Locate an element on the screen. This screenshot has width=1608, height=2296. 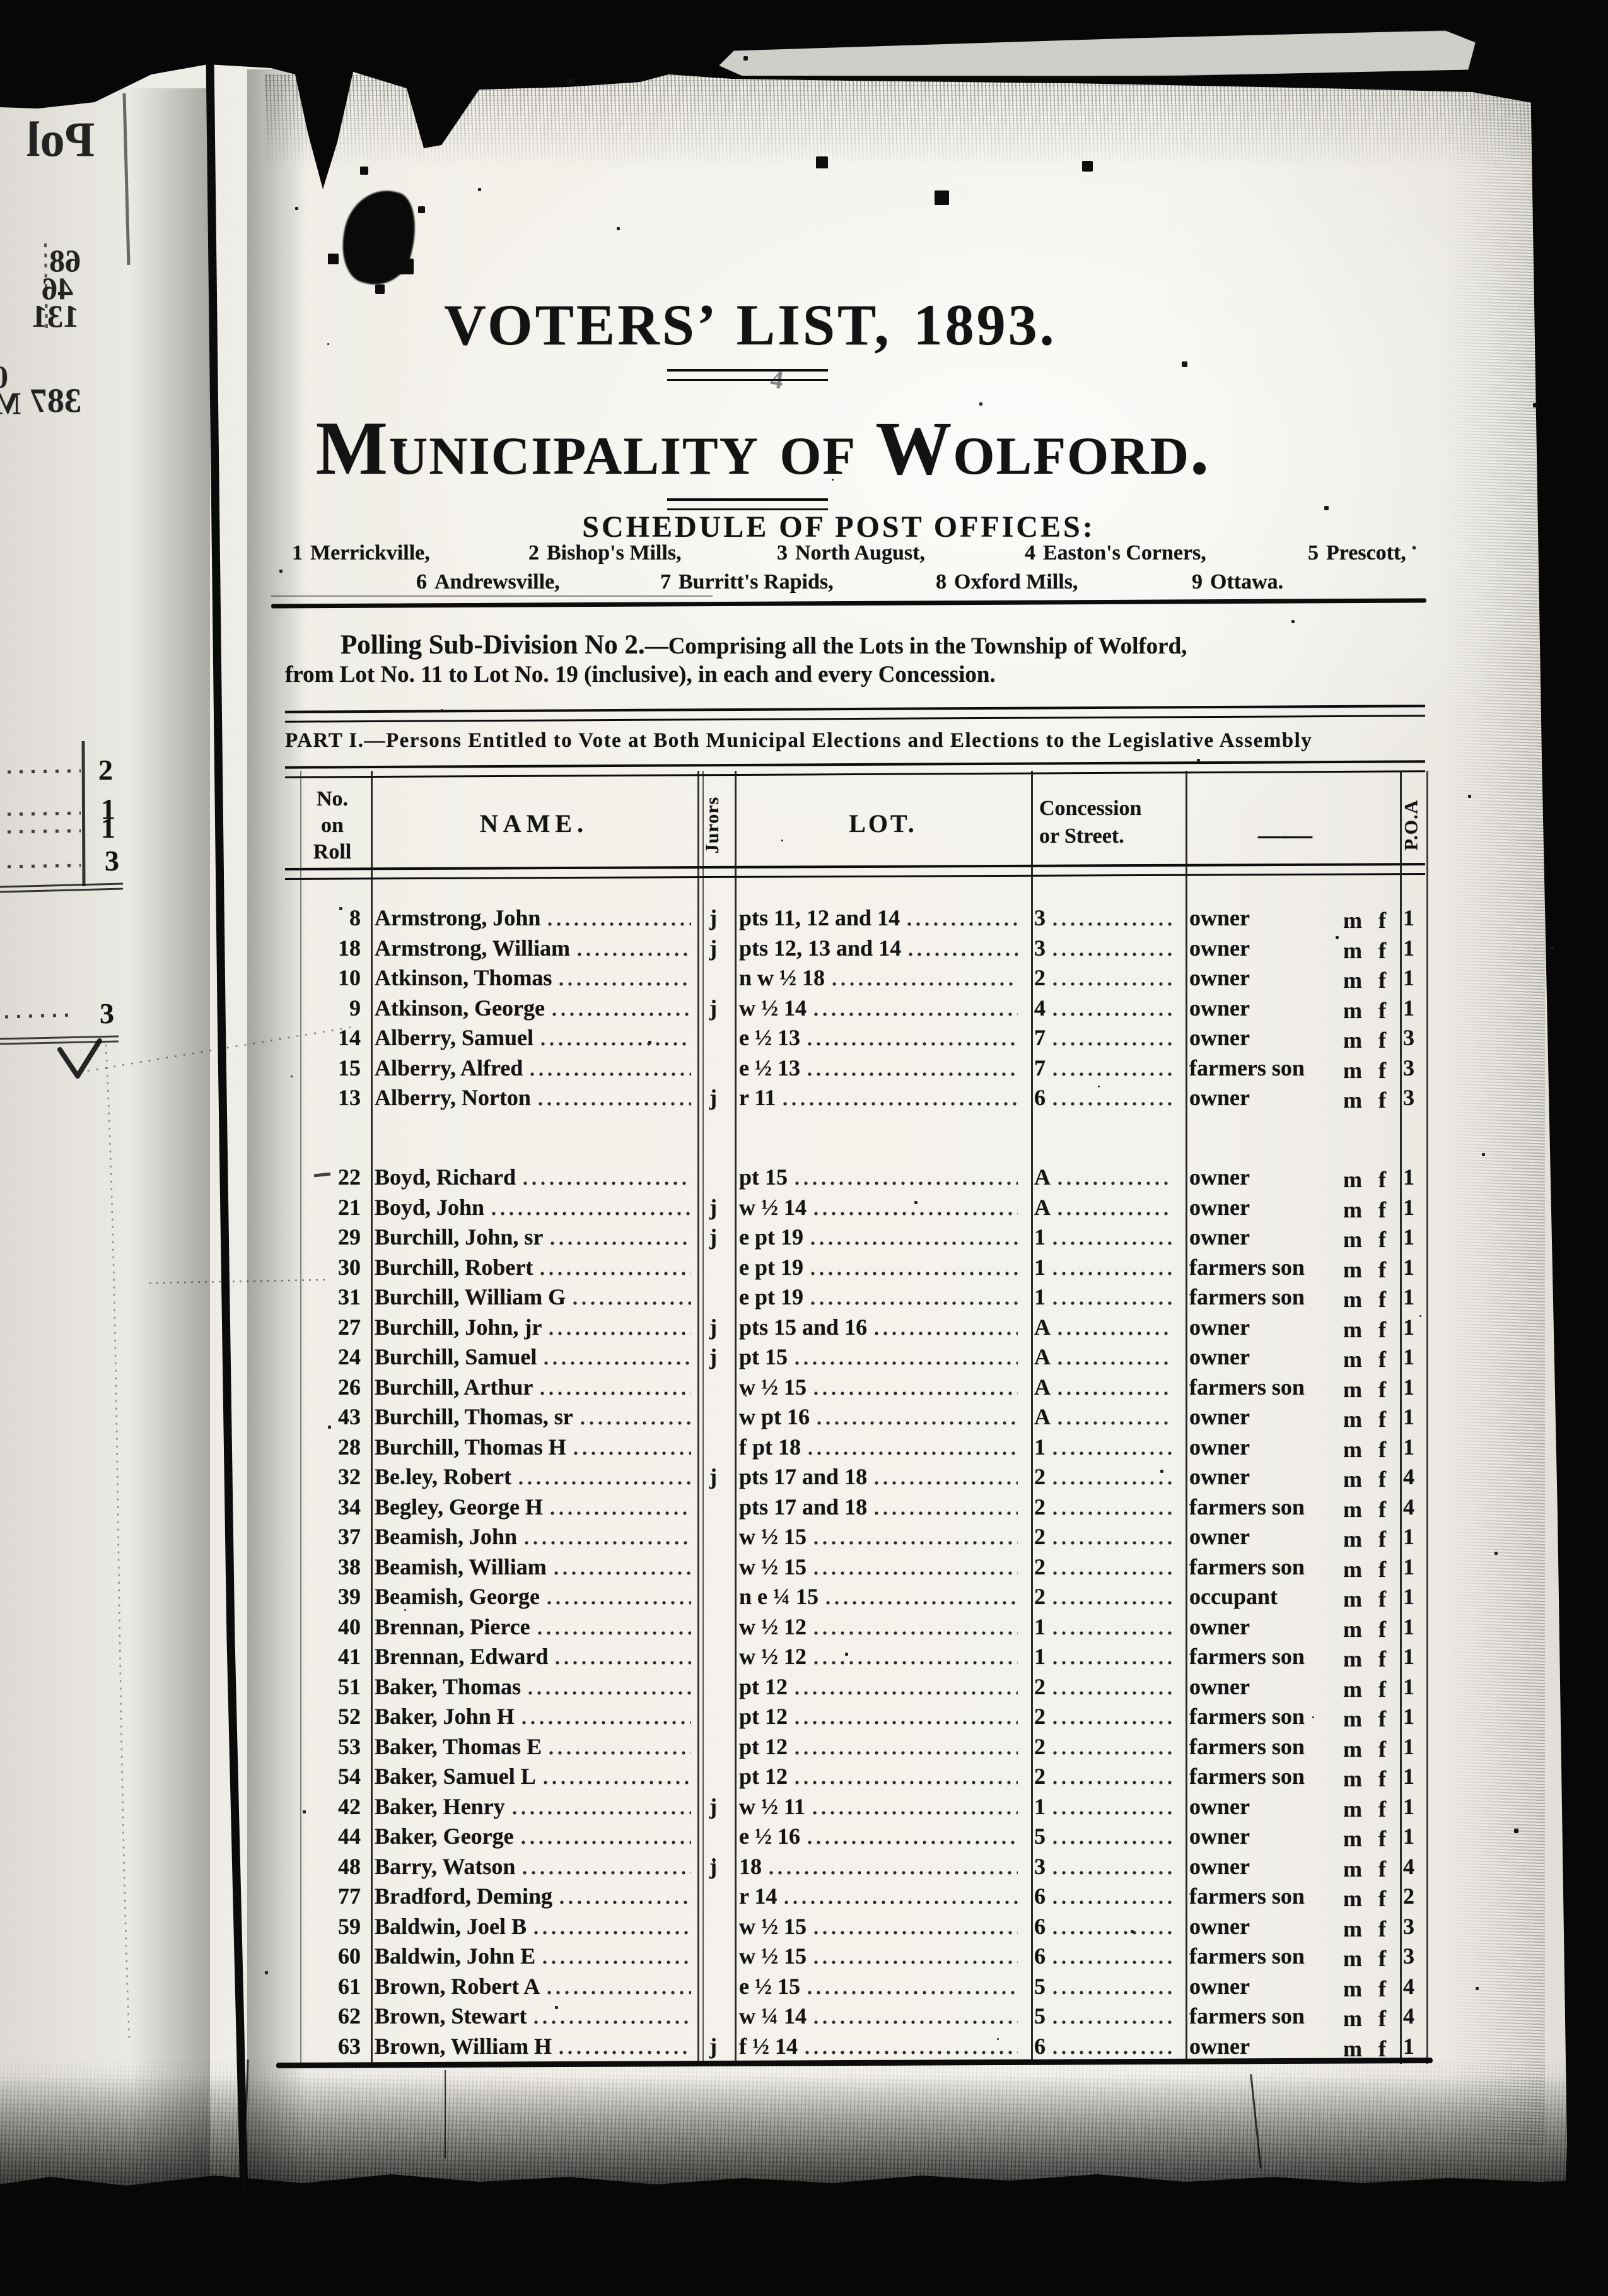
concession-number: 6 is located at coordinates (1040, 2046).